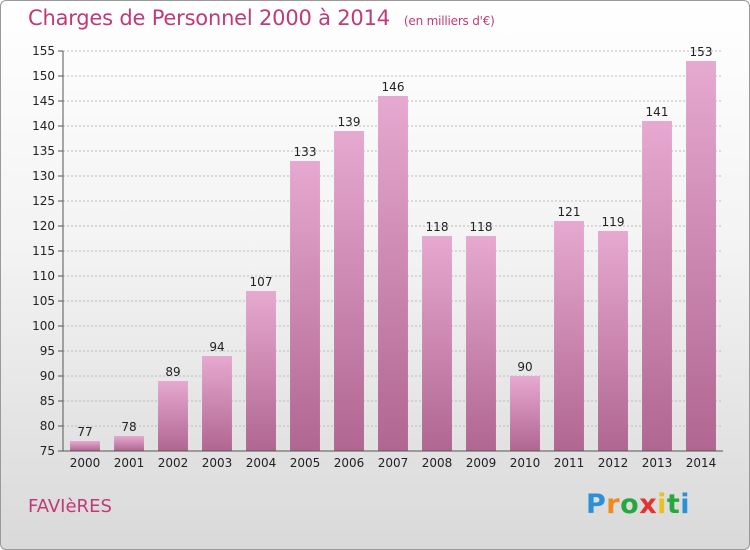 This screenshot has height=550, width=750. What do you see at coordinates (70, 506) in the screenshot?
I see `location-label: FAVIèRES` at bounding box center [70, 506].